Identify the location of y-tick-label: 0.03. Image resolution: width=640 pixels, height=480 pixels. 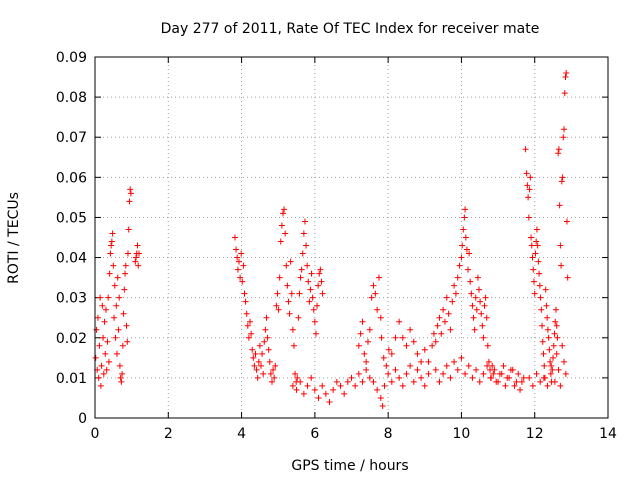
(71, 299).